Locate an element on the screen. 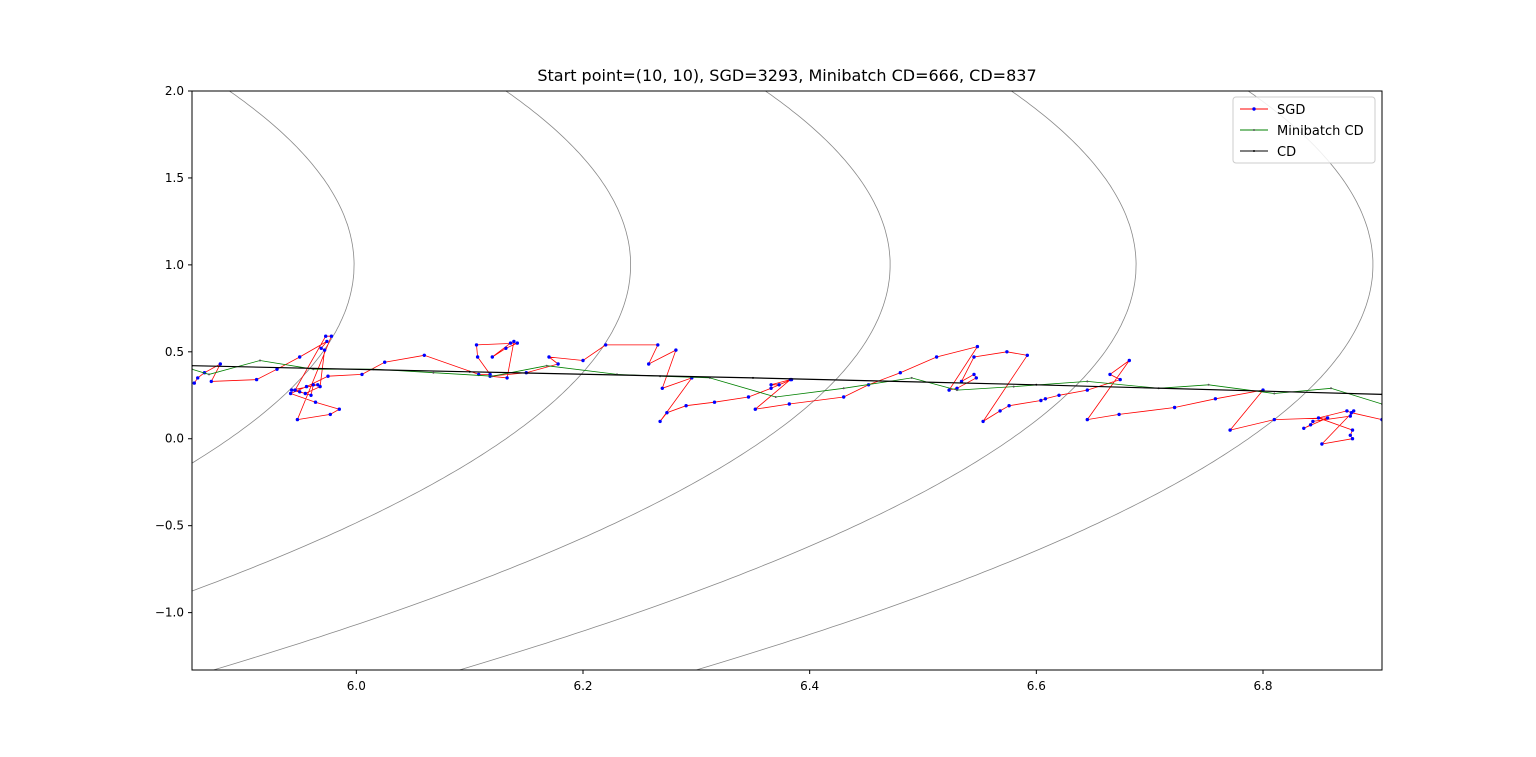  x-tick-label: 6.0 is located at coordinates (356, 686).